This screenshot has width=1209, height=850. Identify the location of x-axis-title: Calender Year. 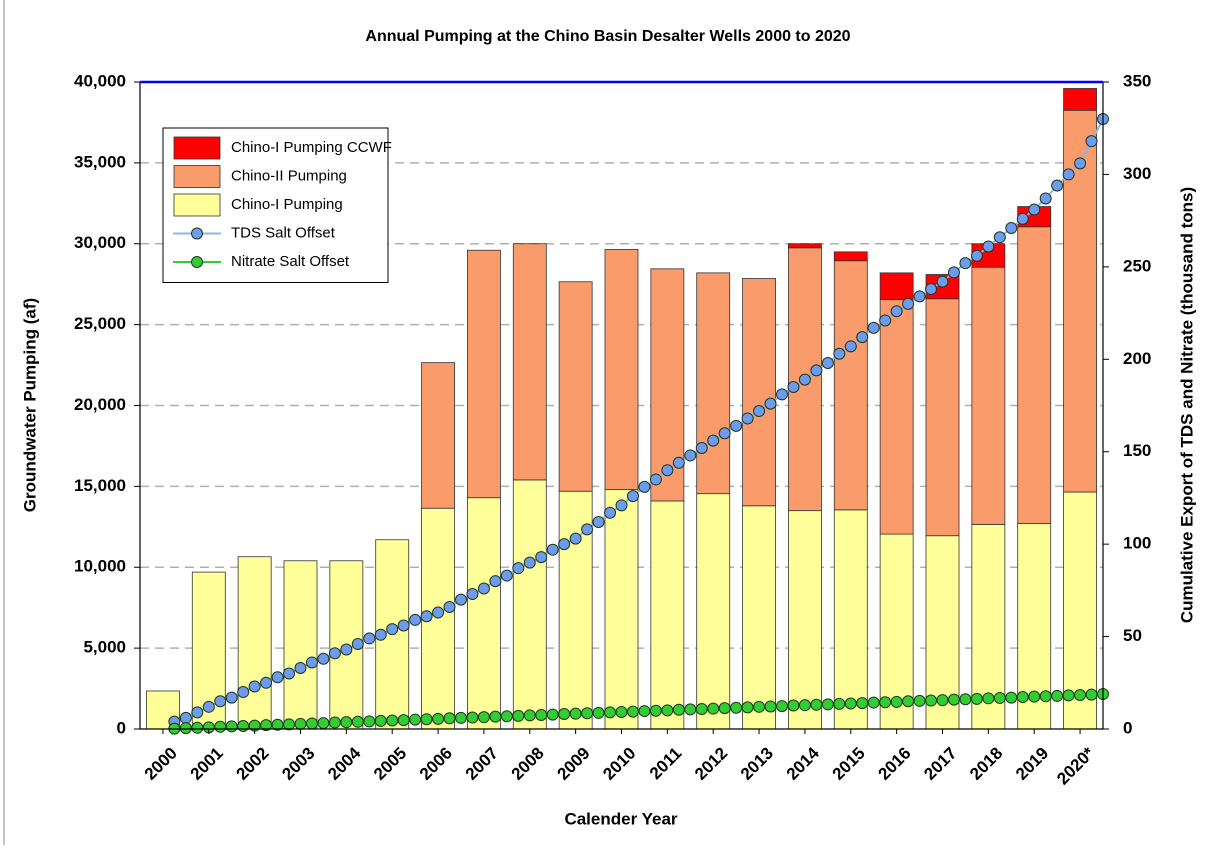
(620, 818).